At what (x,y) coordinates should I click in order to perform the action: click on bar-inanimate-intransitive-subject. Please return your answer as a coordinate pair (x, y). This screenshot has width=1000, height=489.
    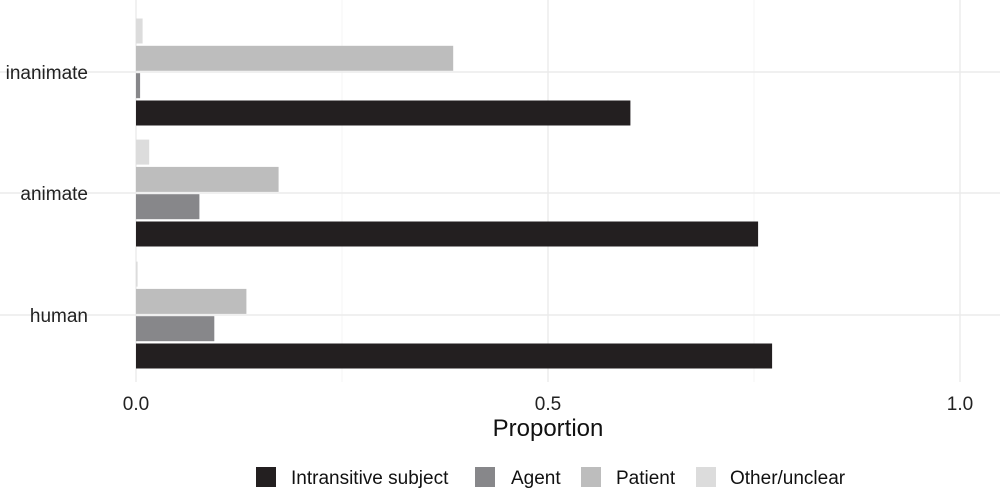
    Looking at the image, I should click on (383, 113).